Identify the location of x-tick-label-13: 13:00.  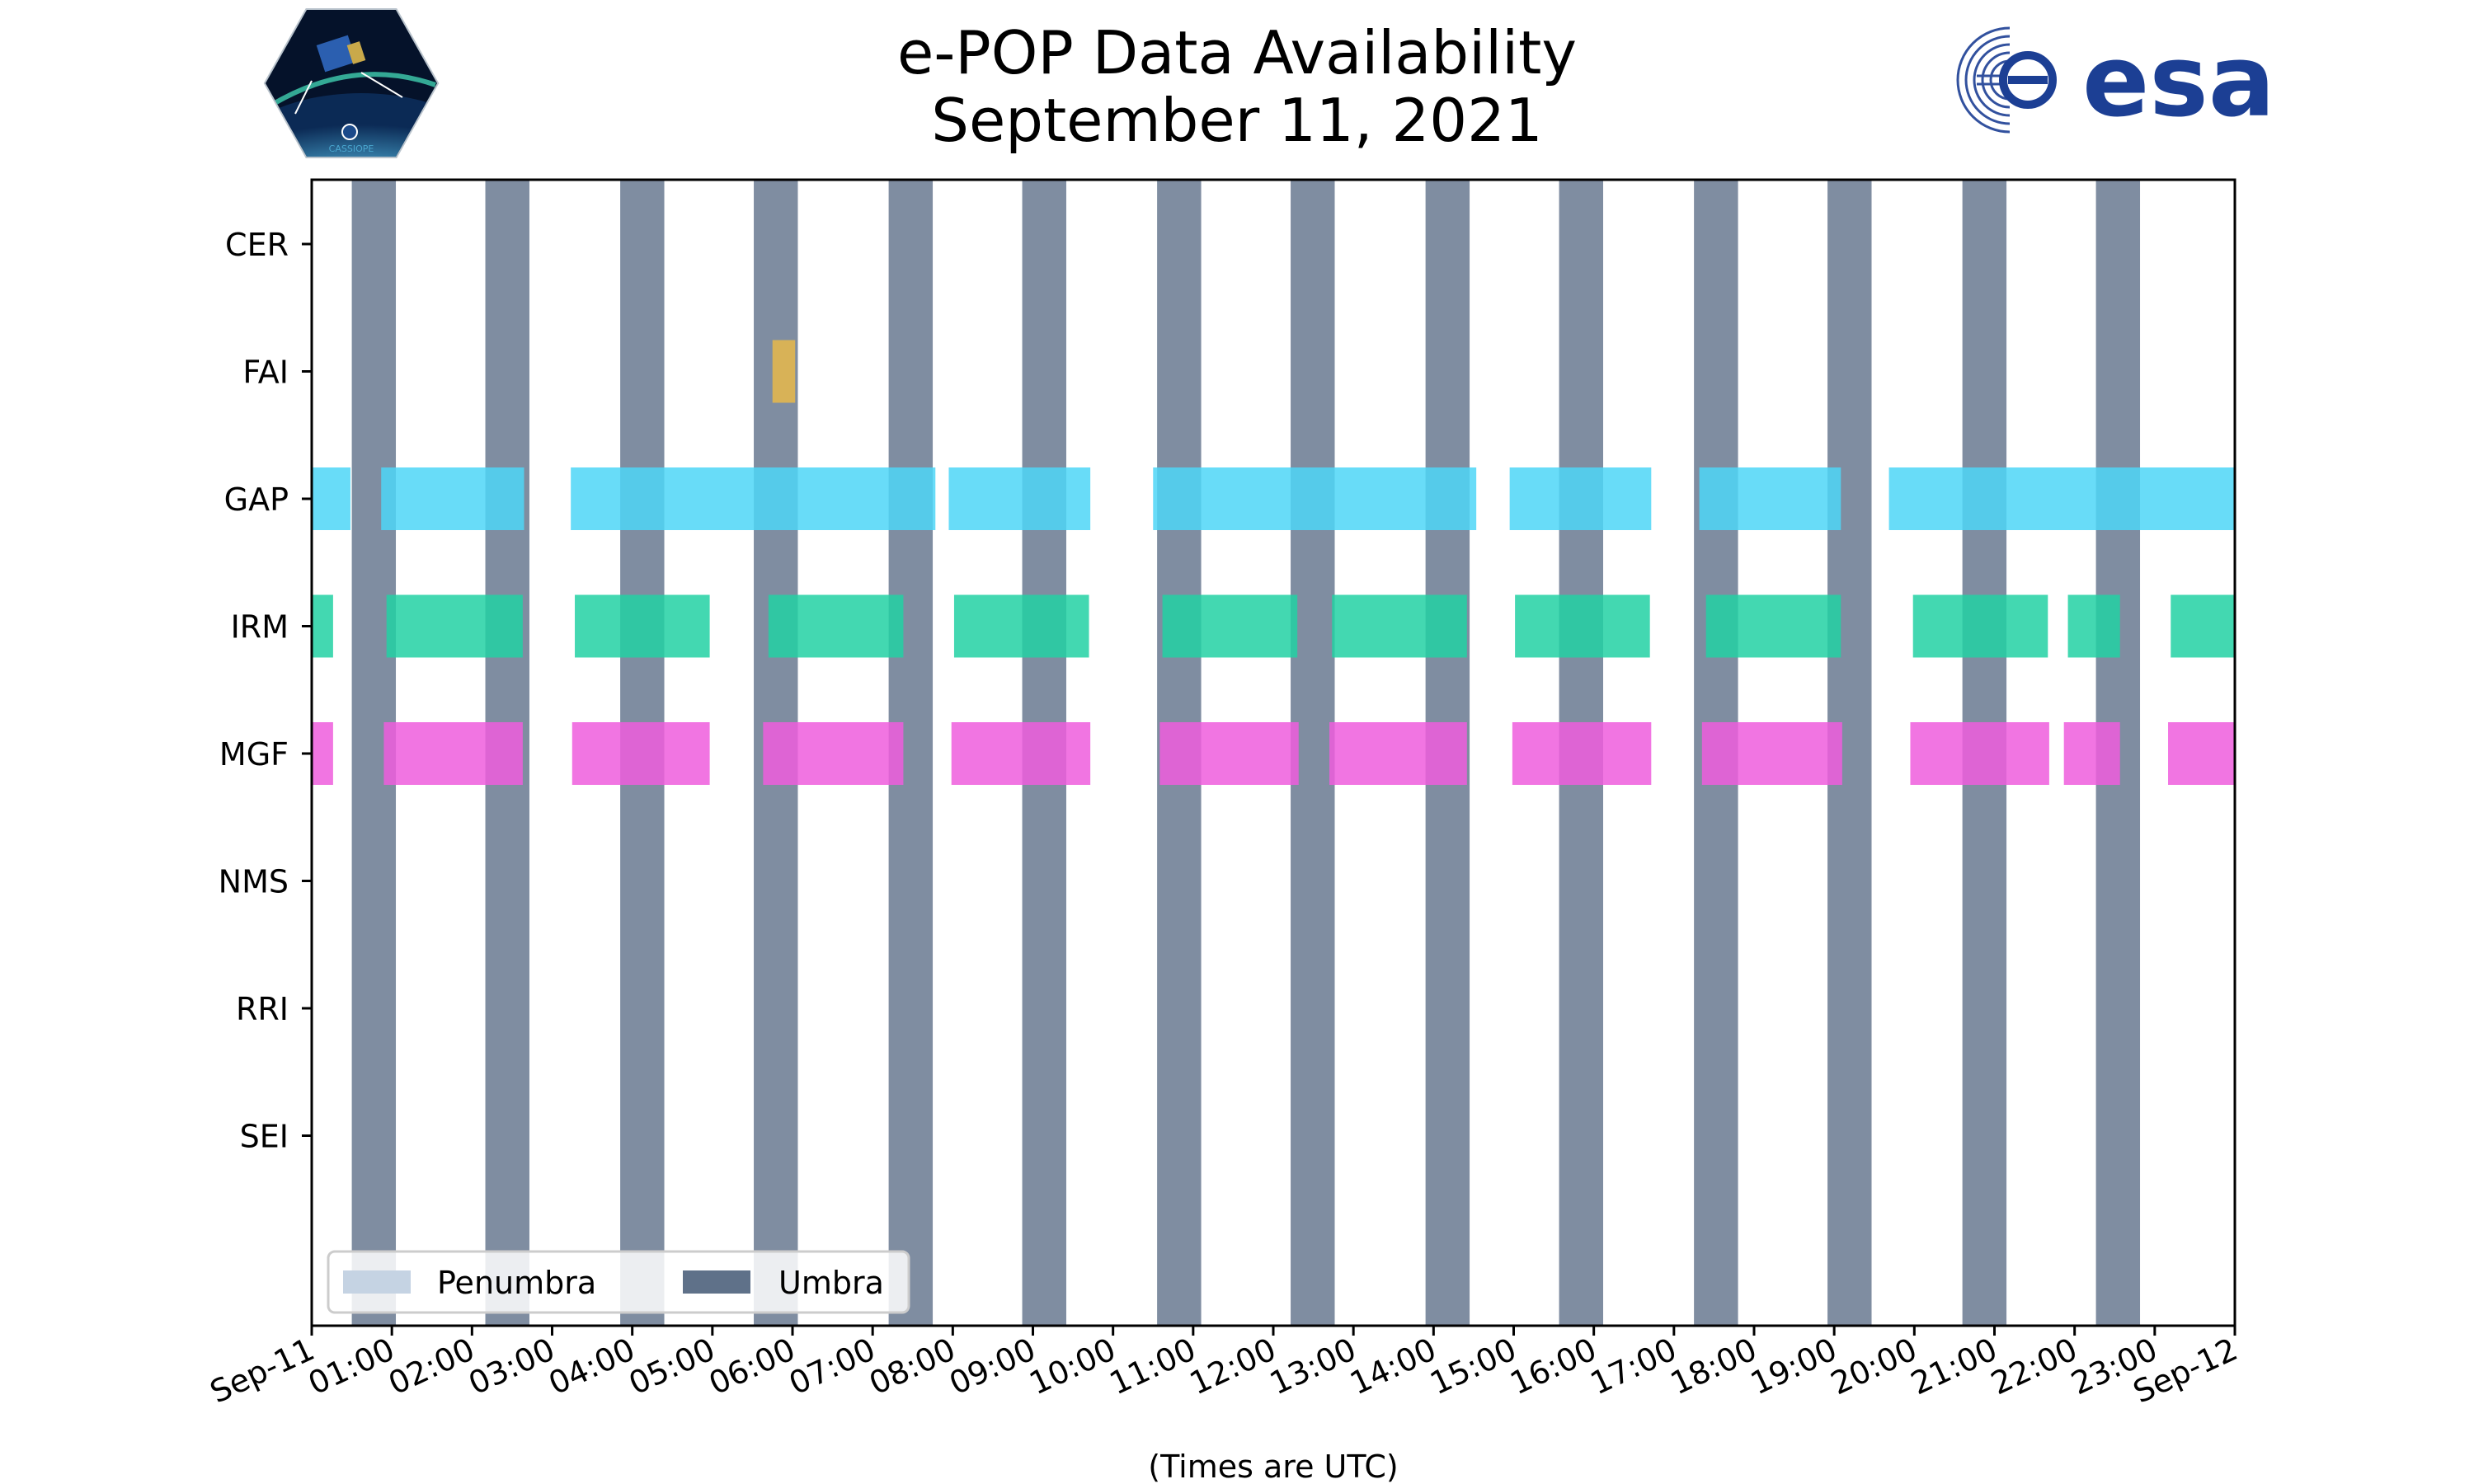
(1313, 1366).